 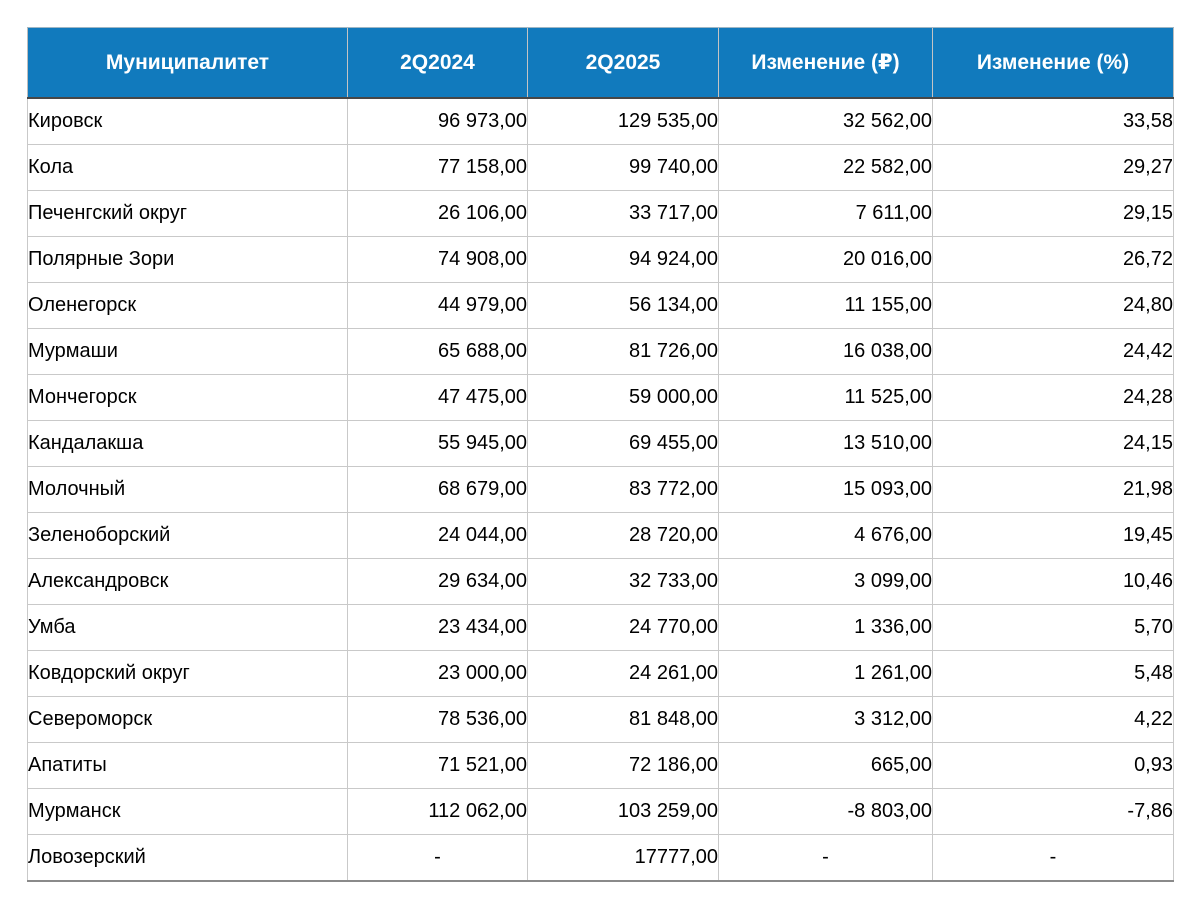 I want to click on column-header: Муниципалитет, so click(x=187, y=63).